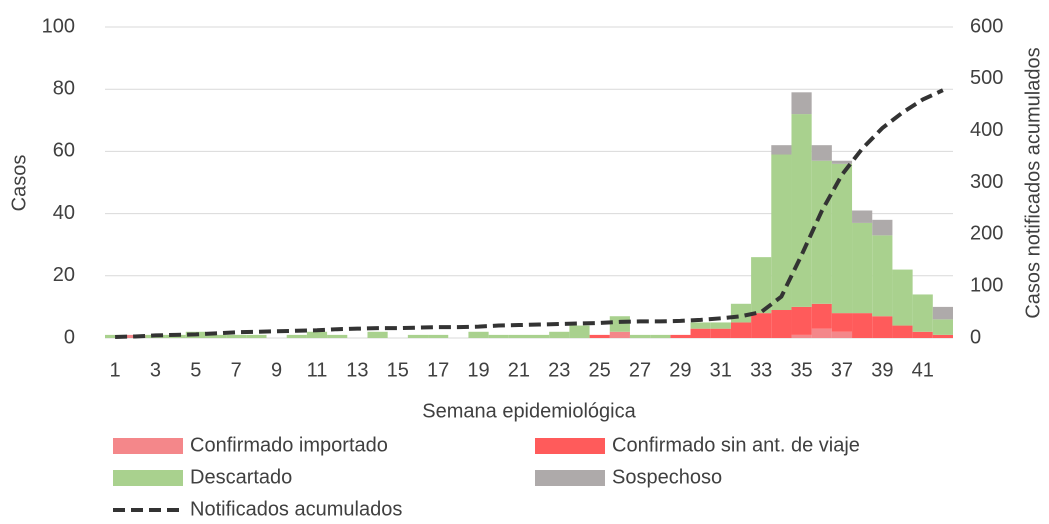 The height and width of the screenshot is (524, 1049). Describe the element at coordinates (680, 370) in the screenshot. I see `x-tick-label: 29` at that location.